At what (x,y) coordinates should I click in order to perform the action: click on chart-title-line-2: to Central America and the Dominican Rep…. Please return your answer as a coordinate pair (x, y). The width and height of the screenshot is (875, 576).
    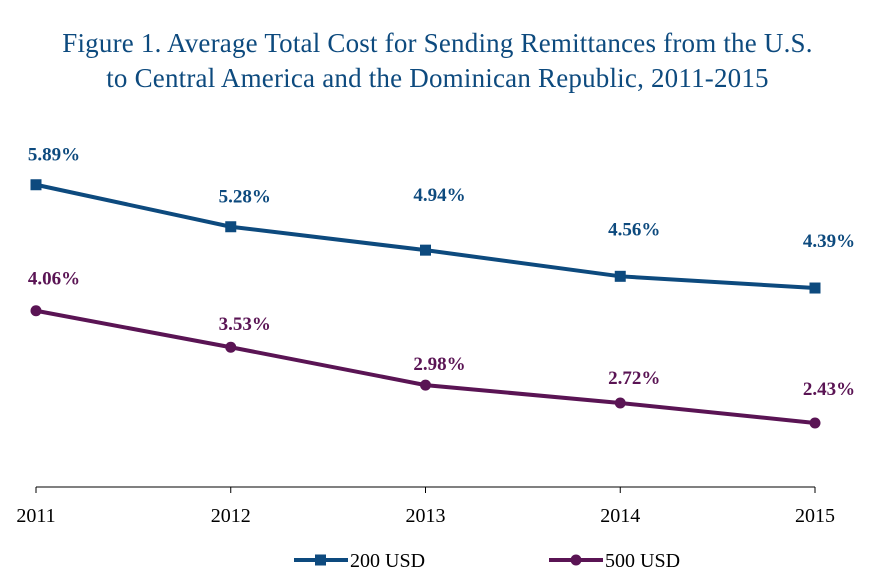
    Looking at the image, I should click on (437, 78).